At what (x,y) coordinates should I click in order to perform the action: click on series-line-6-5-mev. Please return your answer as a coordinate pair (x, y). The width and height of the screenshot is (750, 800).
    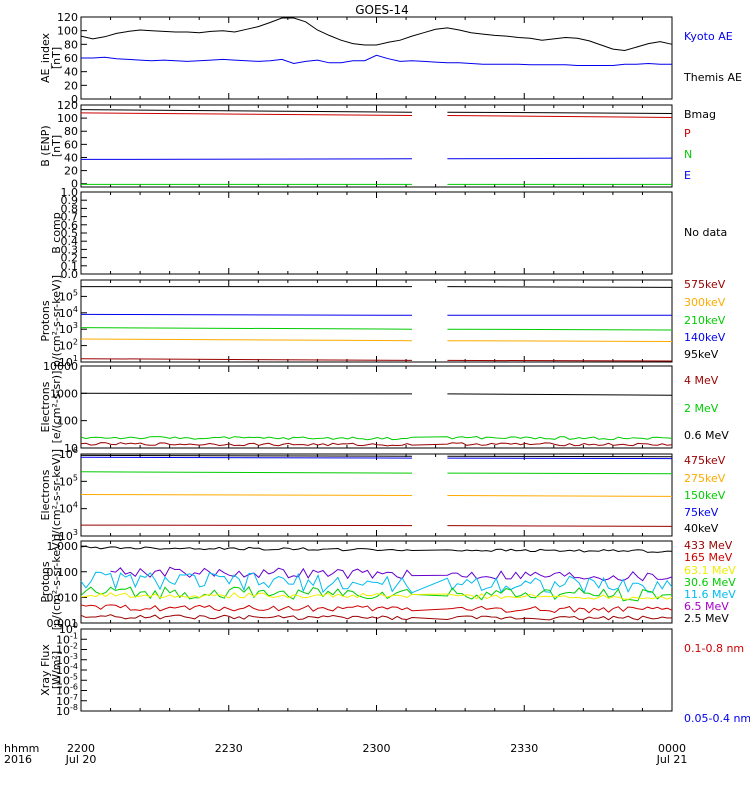
    Looking at the image, I should click on (391, 574).